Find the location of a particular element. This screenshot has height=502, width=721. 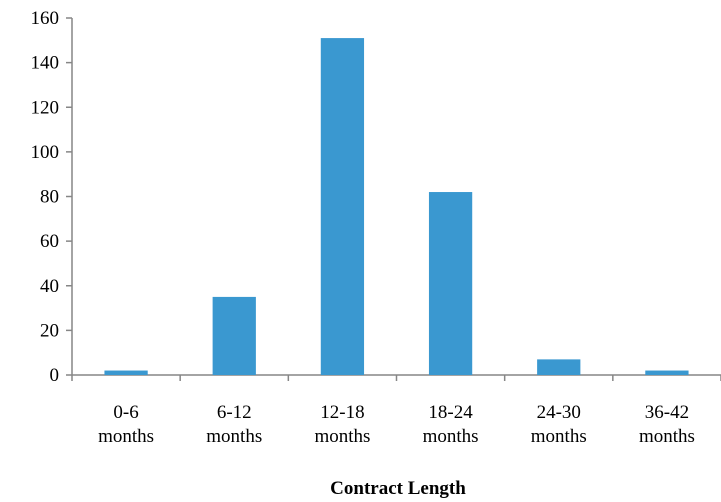

x-tick-label-line: 18-24 is located at coordinates (450, 412).